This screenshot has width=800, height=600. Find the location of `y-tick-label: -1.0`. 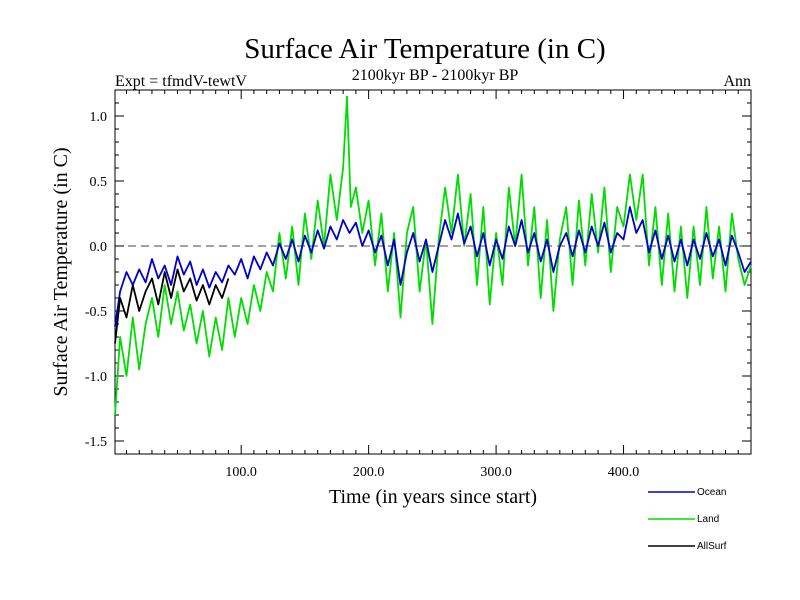

y-tick-label: -1.0 is located at coordinates (96, 377).